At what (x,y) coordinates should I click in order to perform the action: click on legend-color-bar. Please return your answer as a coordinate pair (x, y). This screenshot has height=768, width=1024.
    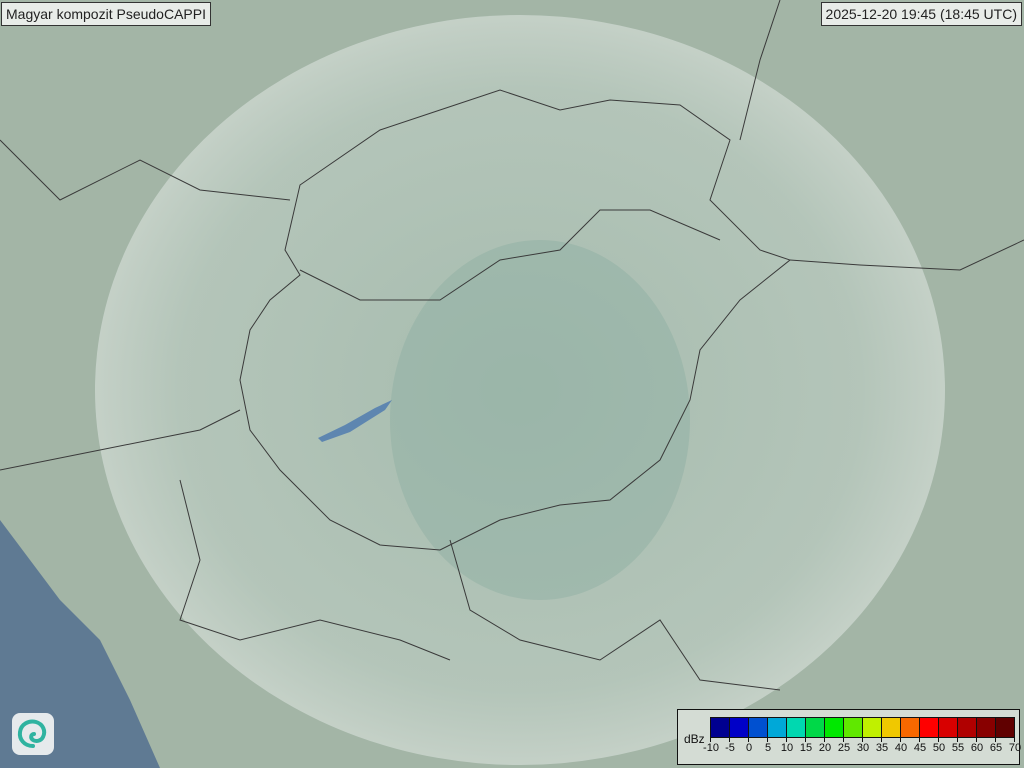
    Looking at the image, I should click on (862, 727).